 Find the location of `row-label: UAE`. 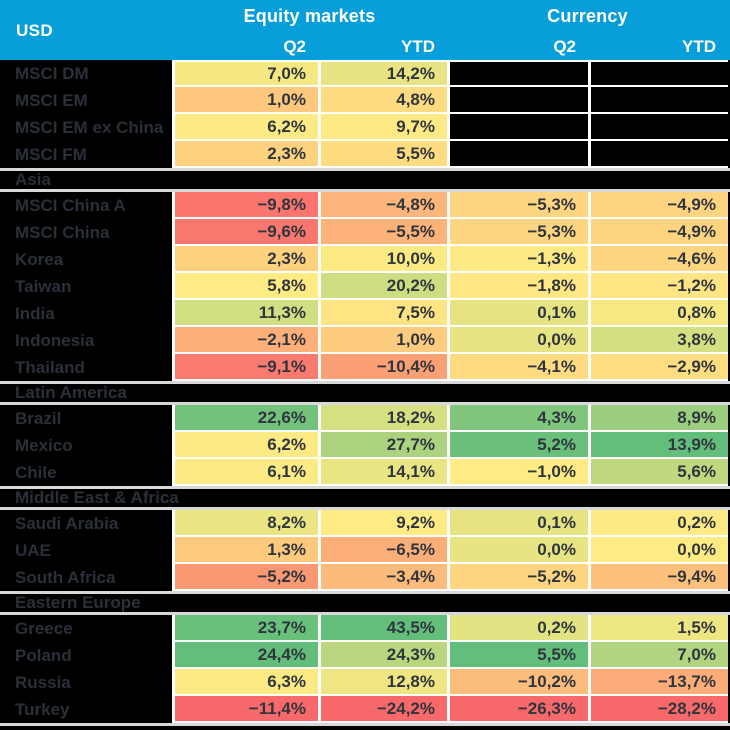

row-label: UAE is located at coordinates (86, 550).